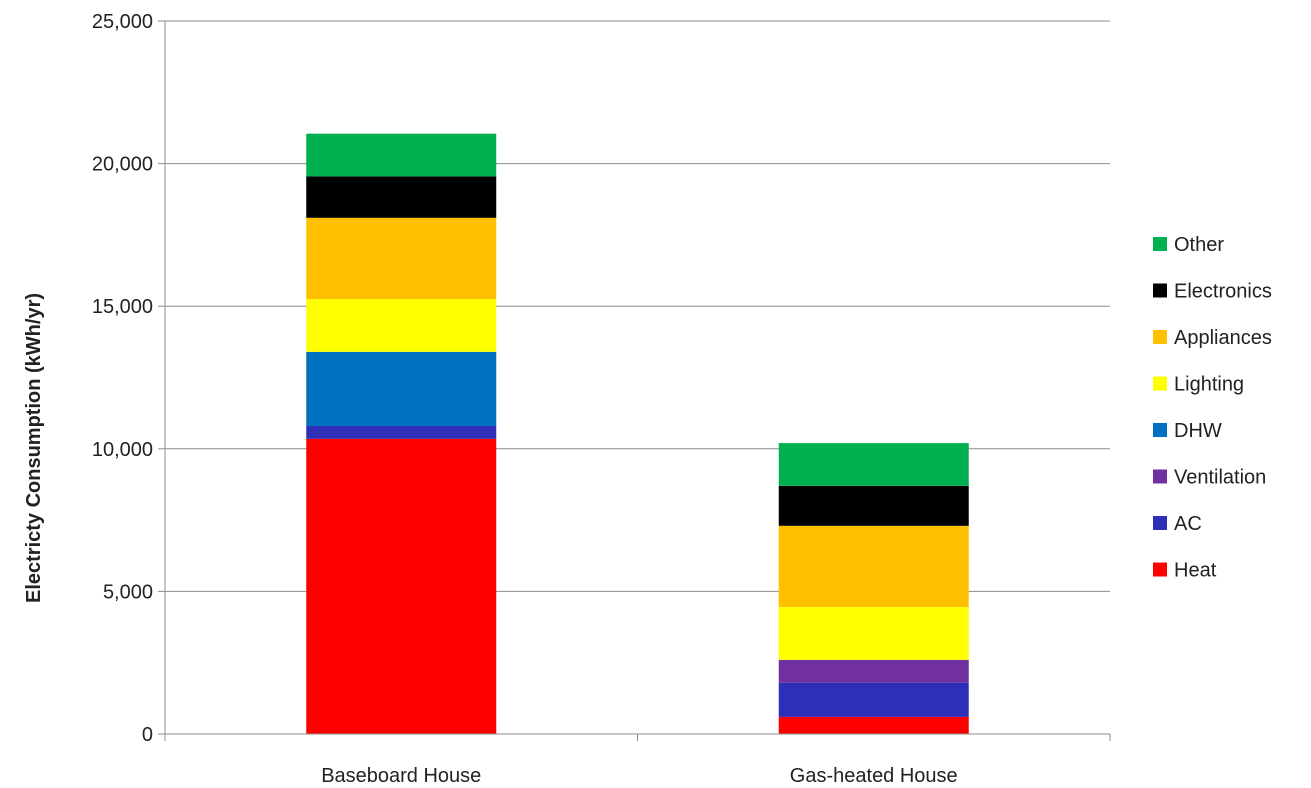  What do you see at coordinates (147, 735) in the screenshot?
I see `y-tick-label: 0` at bounding box center [147, 735].